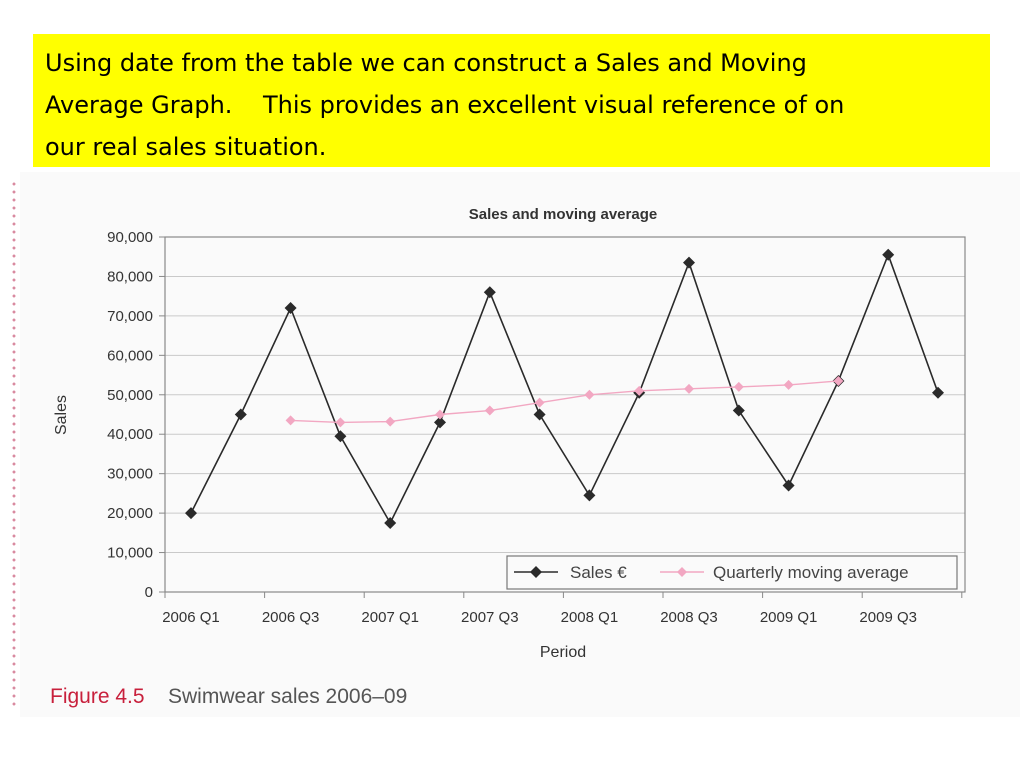 This screenshot has height=768, width=1024. What do you see at coordinates (563, 214) in the screenshot?
I see `chart-title: Sales and moving average` at bounding box center [563, 214].